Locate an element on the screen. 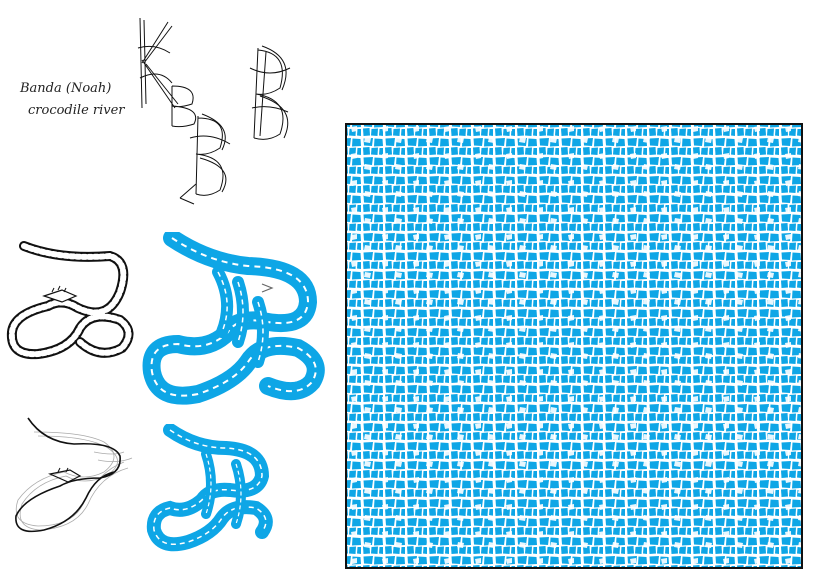 Image resolution: width=824 pixels, height=588 pixels. braided-serpent-drawing is located at coordinates (70, 302).